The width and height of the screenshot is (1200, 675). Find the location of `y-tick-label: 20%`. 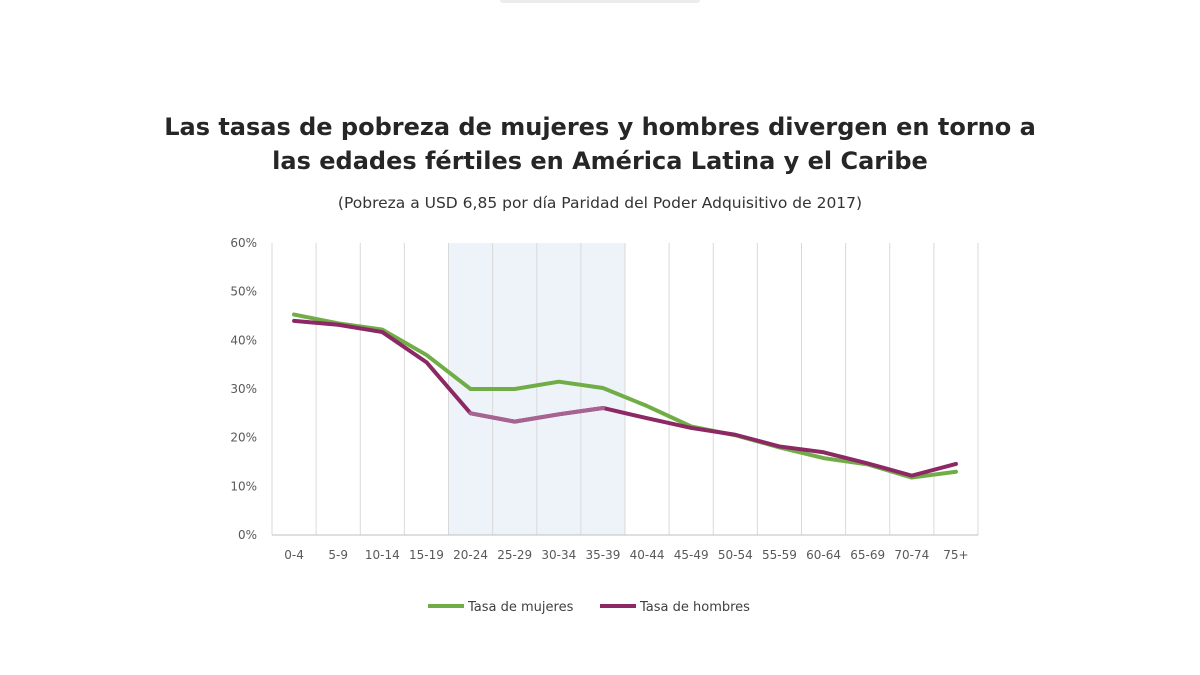

y-tick-label: 20% is located at coordinates (243, 438).